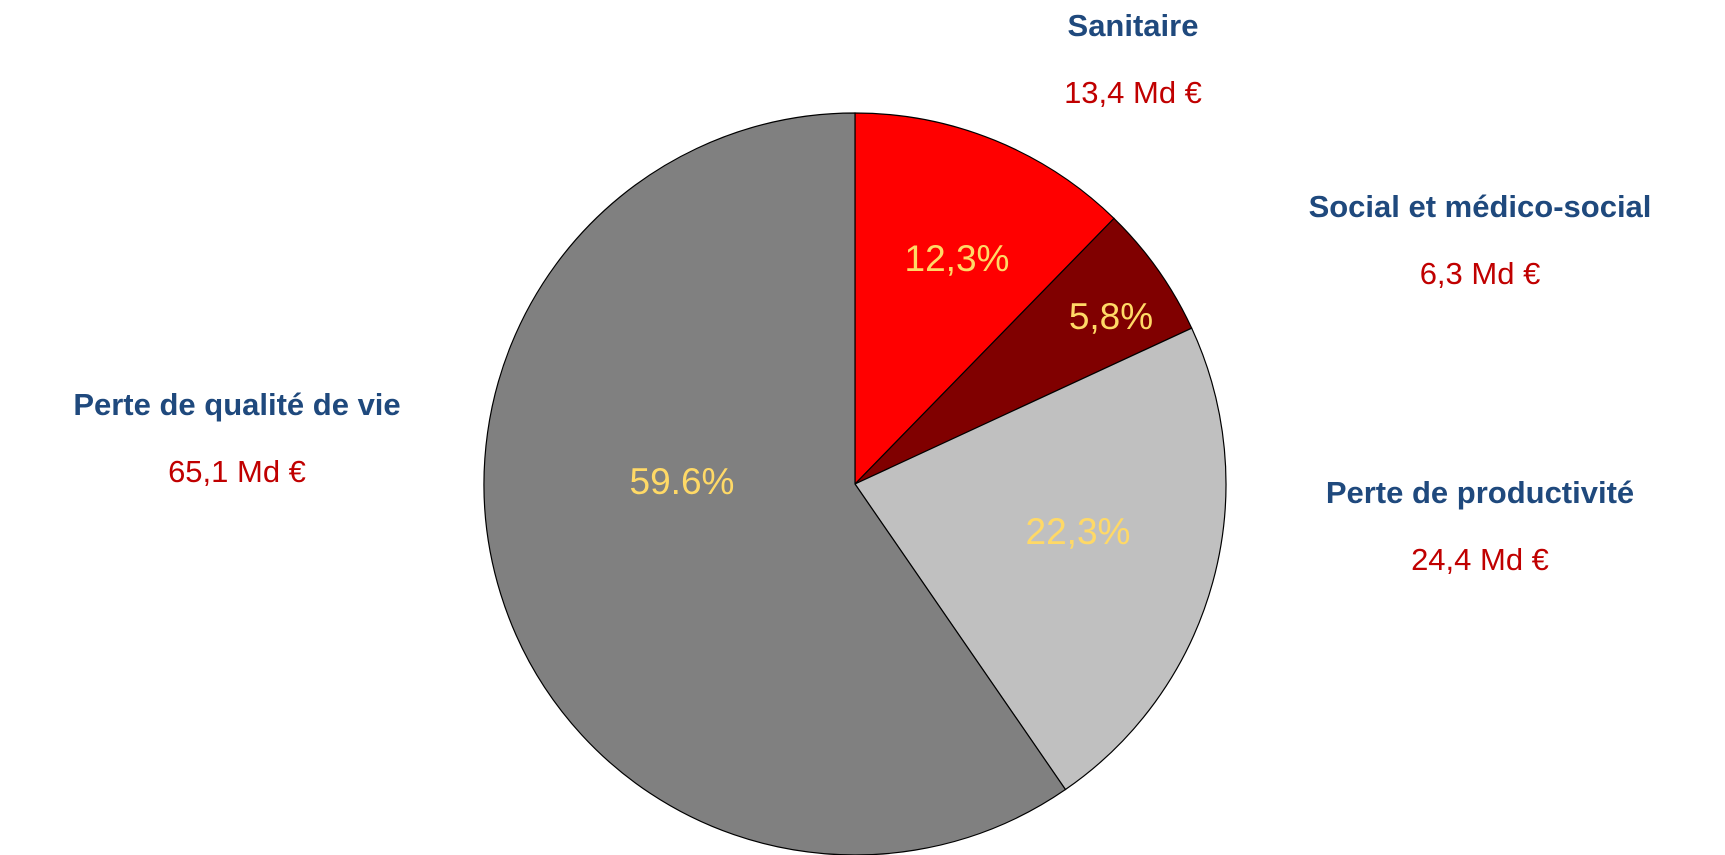 Image resolution: width=1725 pixels, height=855 pixels. What do you see at coordinates (1078, 531) in the screenshot?
I see `percent-label: 22,3%` at bounding box center [1078, 531].